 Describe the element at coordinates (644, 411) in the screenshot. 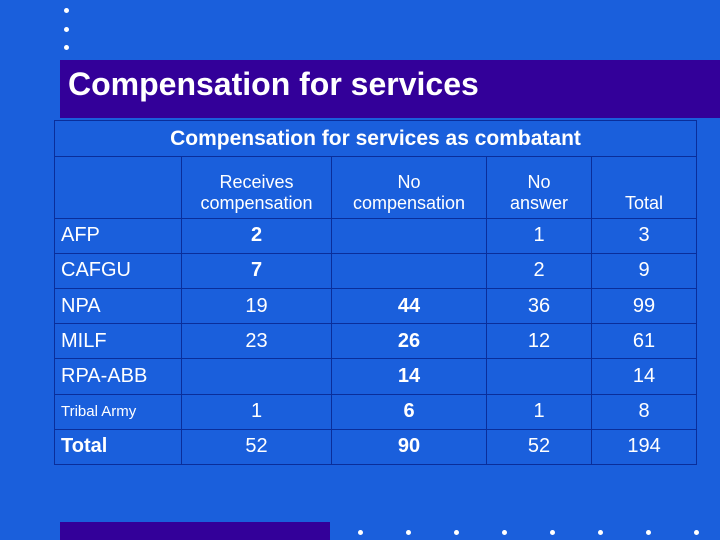

I see `cell-total: 8` at that location.